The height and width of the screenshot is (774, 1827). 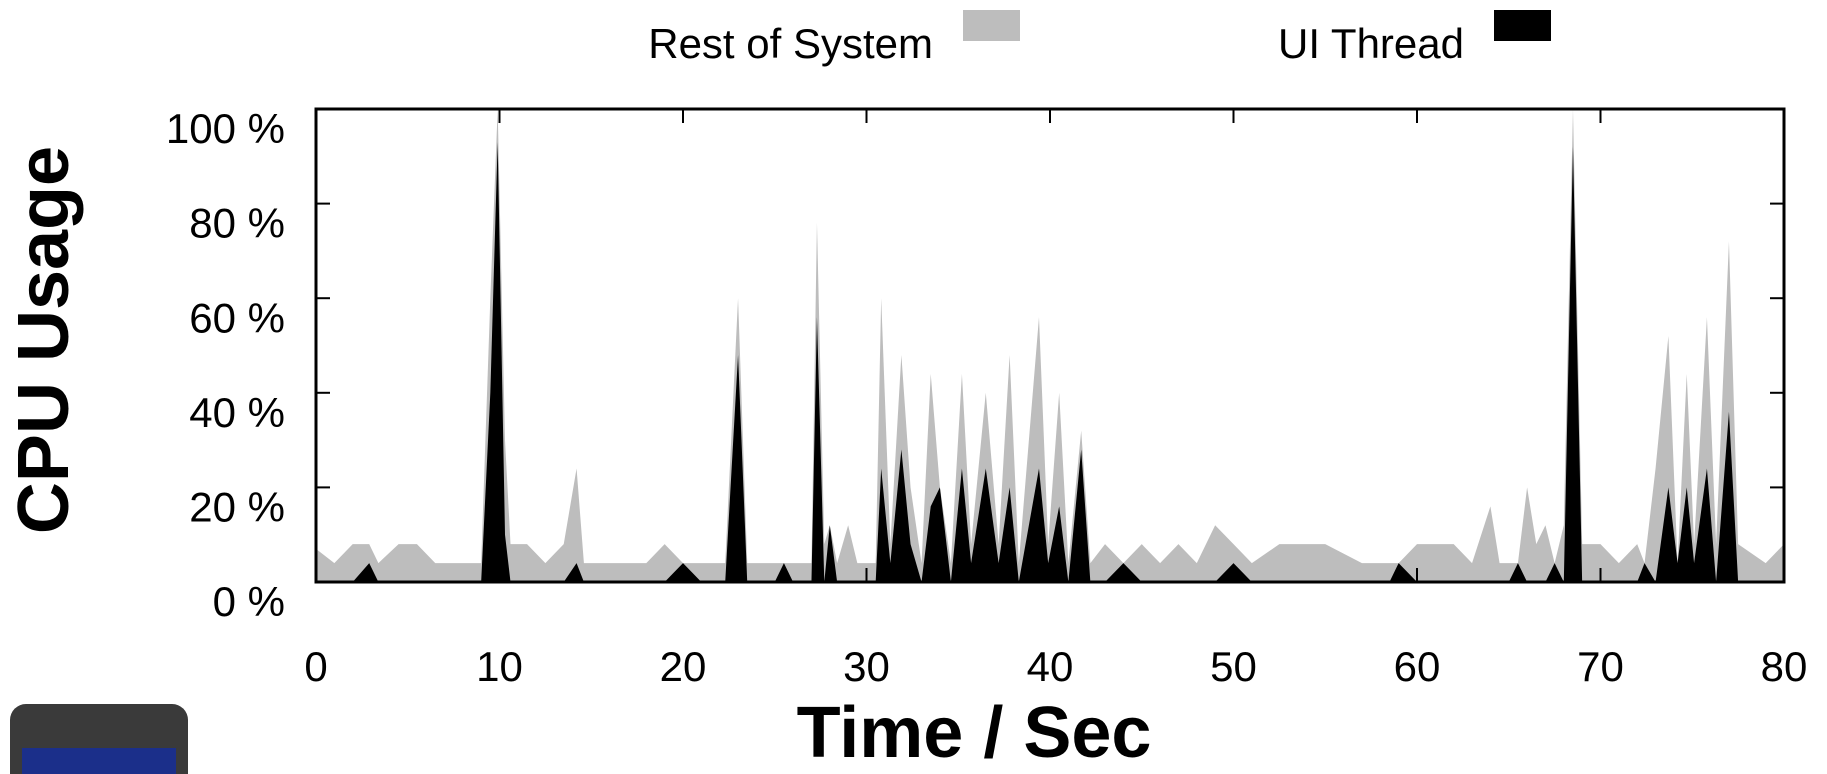 I want to click on x-tick-label: 30, so click(x=866, y=666).